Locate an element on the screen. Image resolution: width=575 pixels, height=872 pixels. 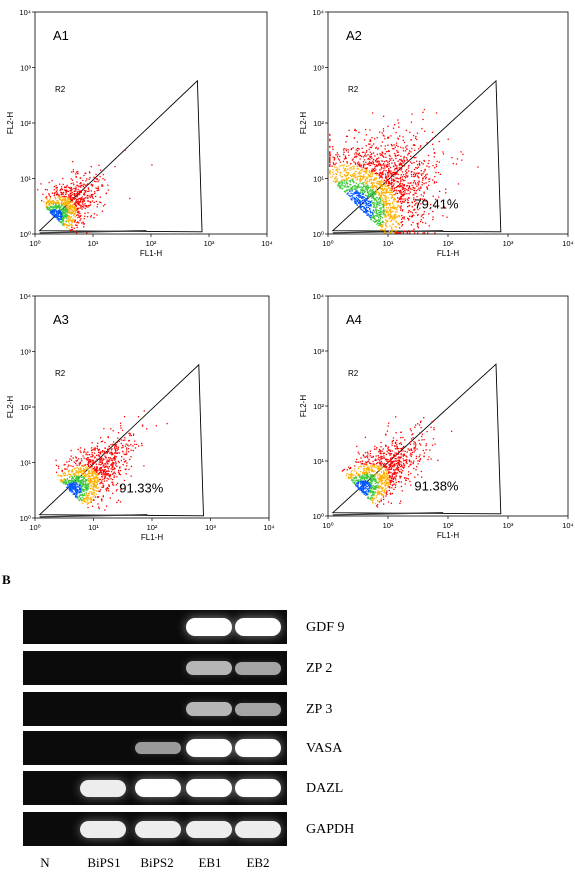
panel-id: A3 is located at coordinates (61, 319).